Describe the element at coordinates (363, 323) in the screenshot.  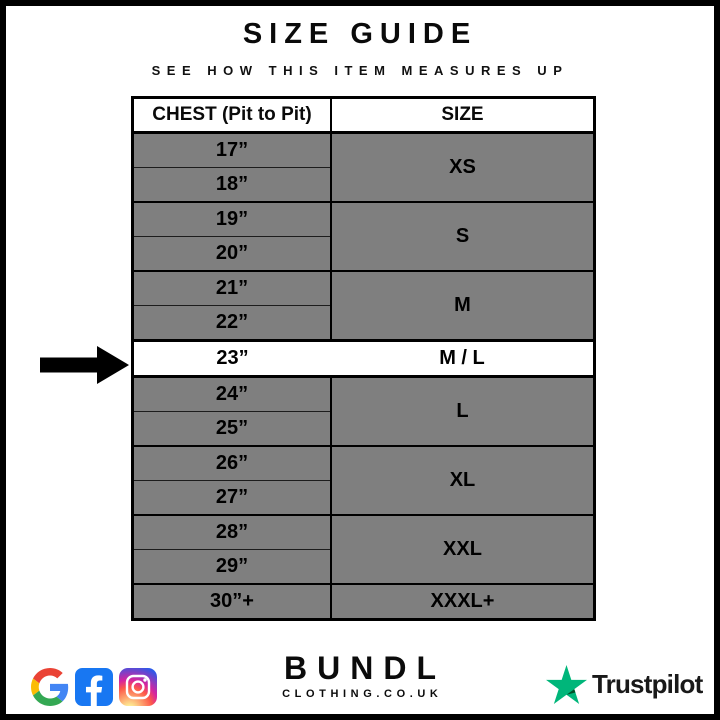
I see `table-row: 22”` at that location.